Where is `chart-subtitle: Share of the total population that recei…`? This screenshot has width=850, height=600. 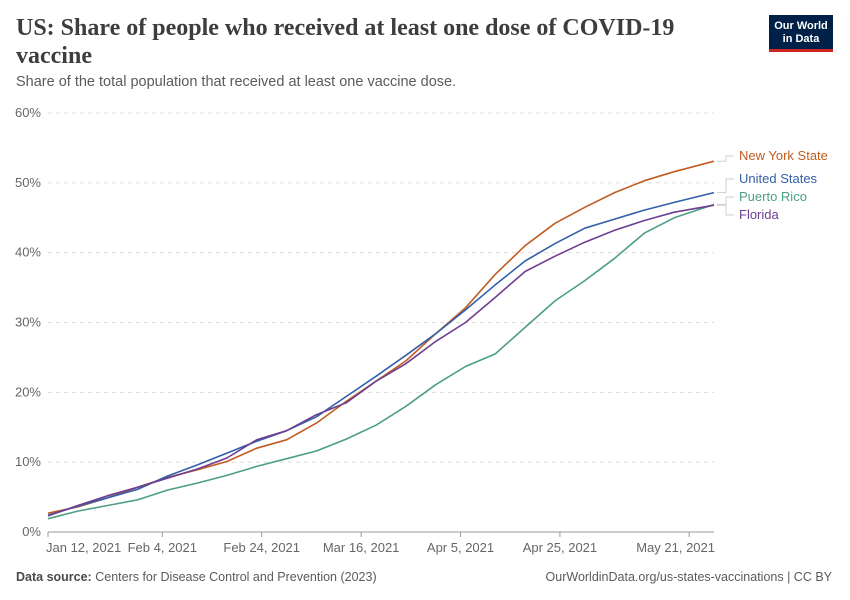
chart-subtitle: Share of the total population that recei… is located at coordinates (236, 82).